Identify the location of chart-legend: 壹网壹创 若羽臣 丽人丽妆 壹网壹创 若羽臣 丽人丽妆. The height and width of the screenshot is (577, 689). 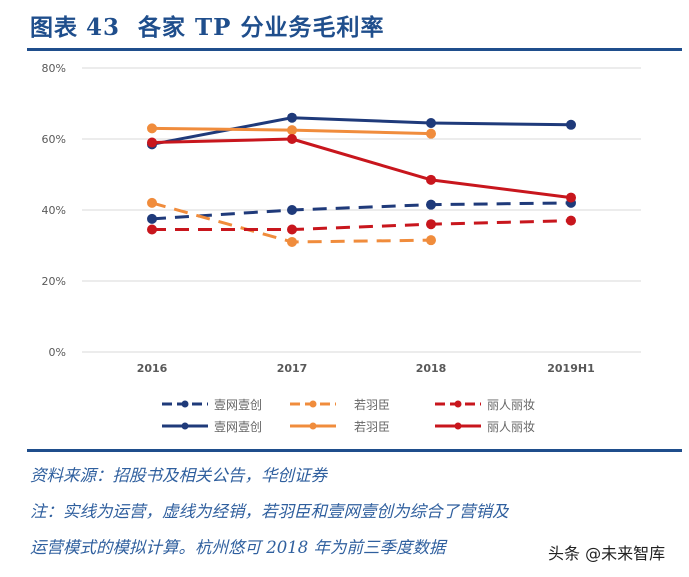
(370, 415).